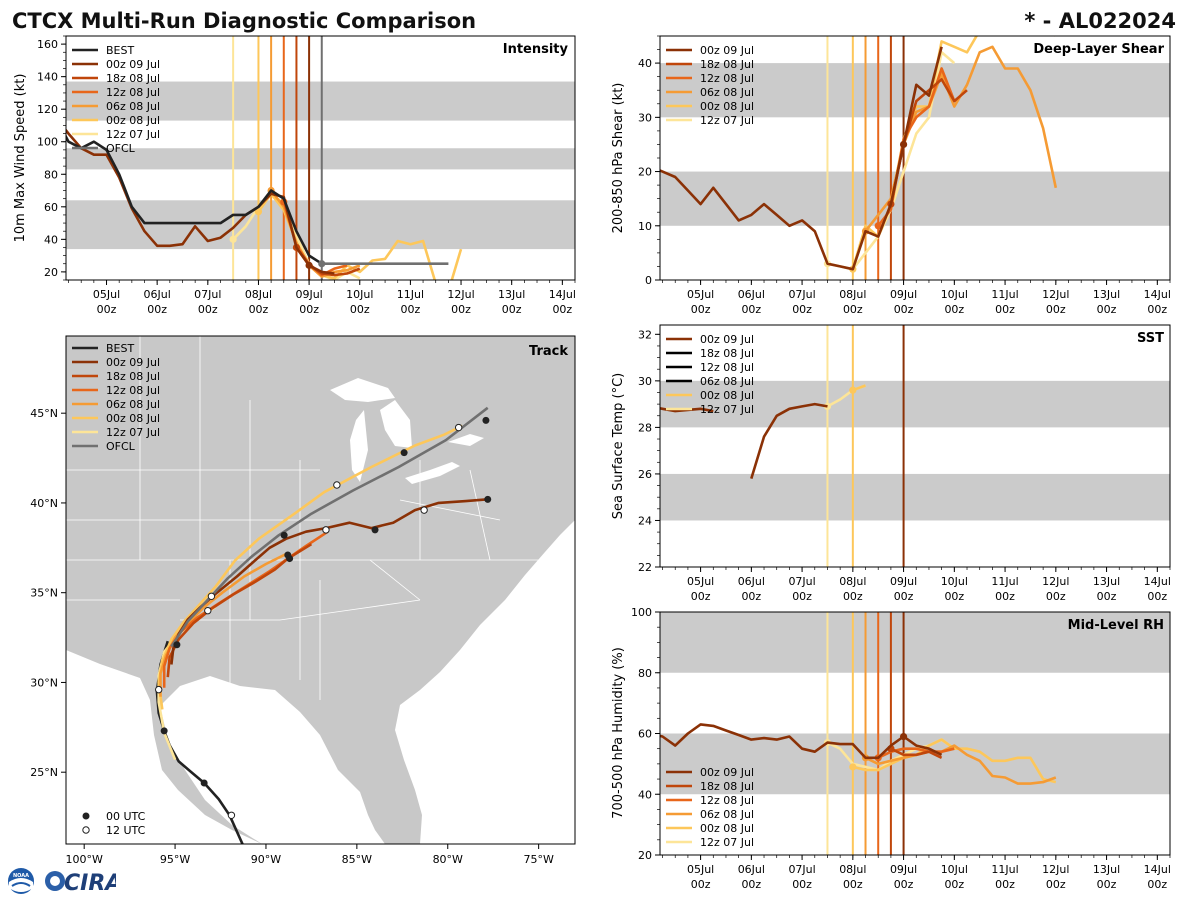  What do you see at coordinates (789, 440) in the screenshot?
I see `sst-series-00z-09-jul` at bounding box center [789, 440].